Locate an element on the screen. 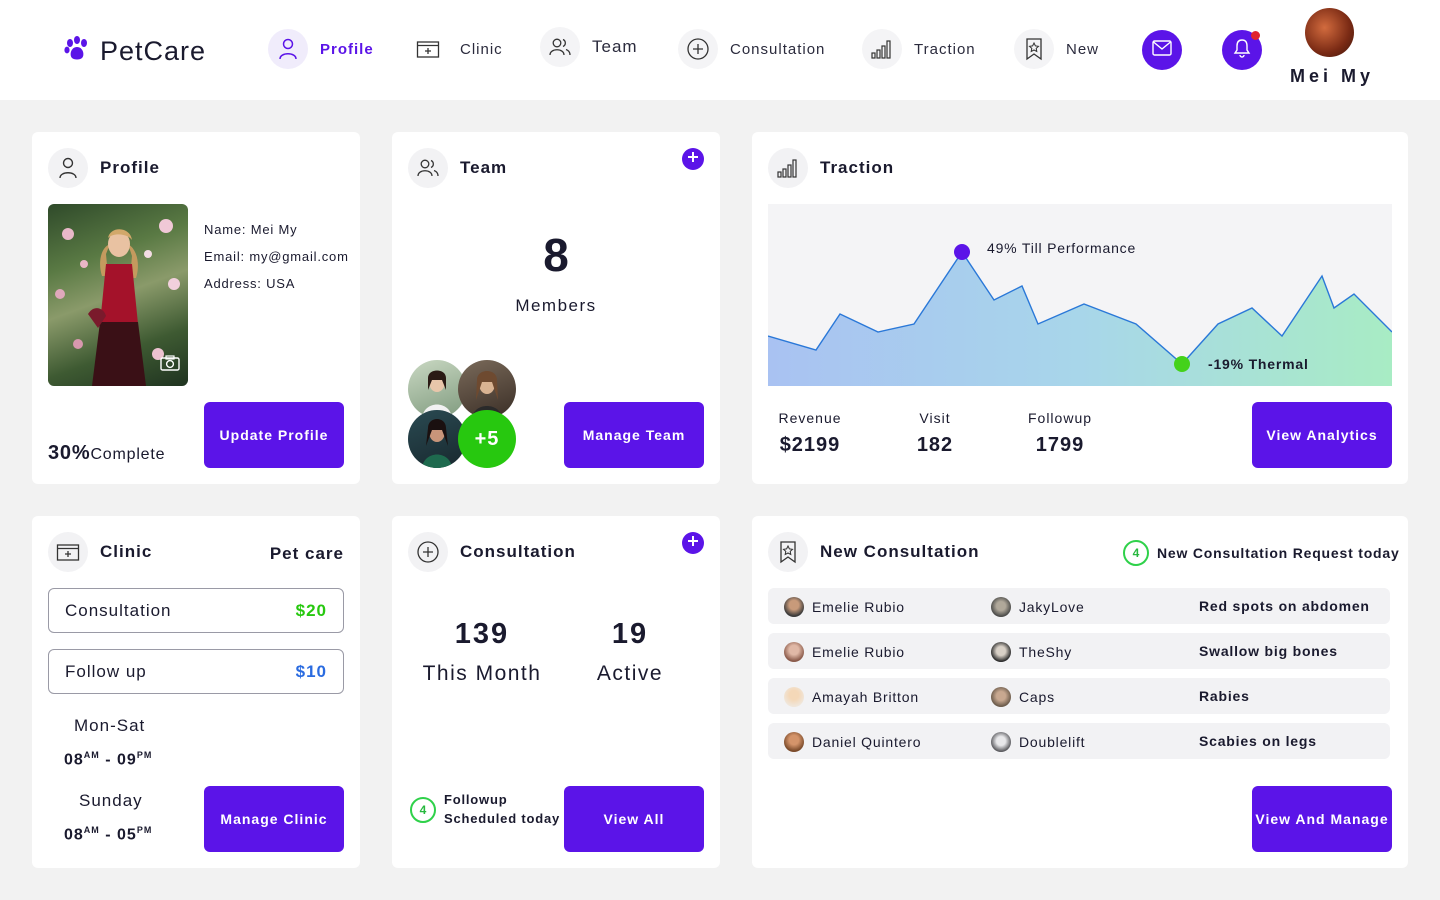 The height and width of the screenshot is (900, 1440). nav-item-traction: Traction is located at coordinates (919, 49).